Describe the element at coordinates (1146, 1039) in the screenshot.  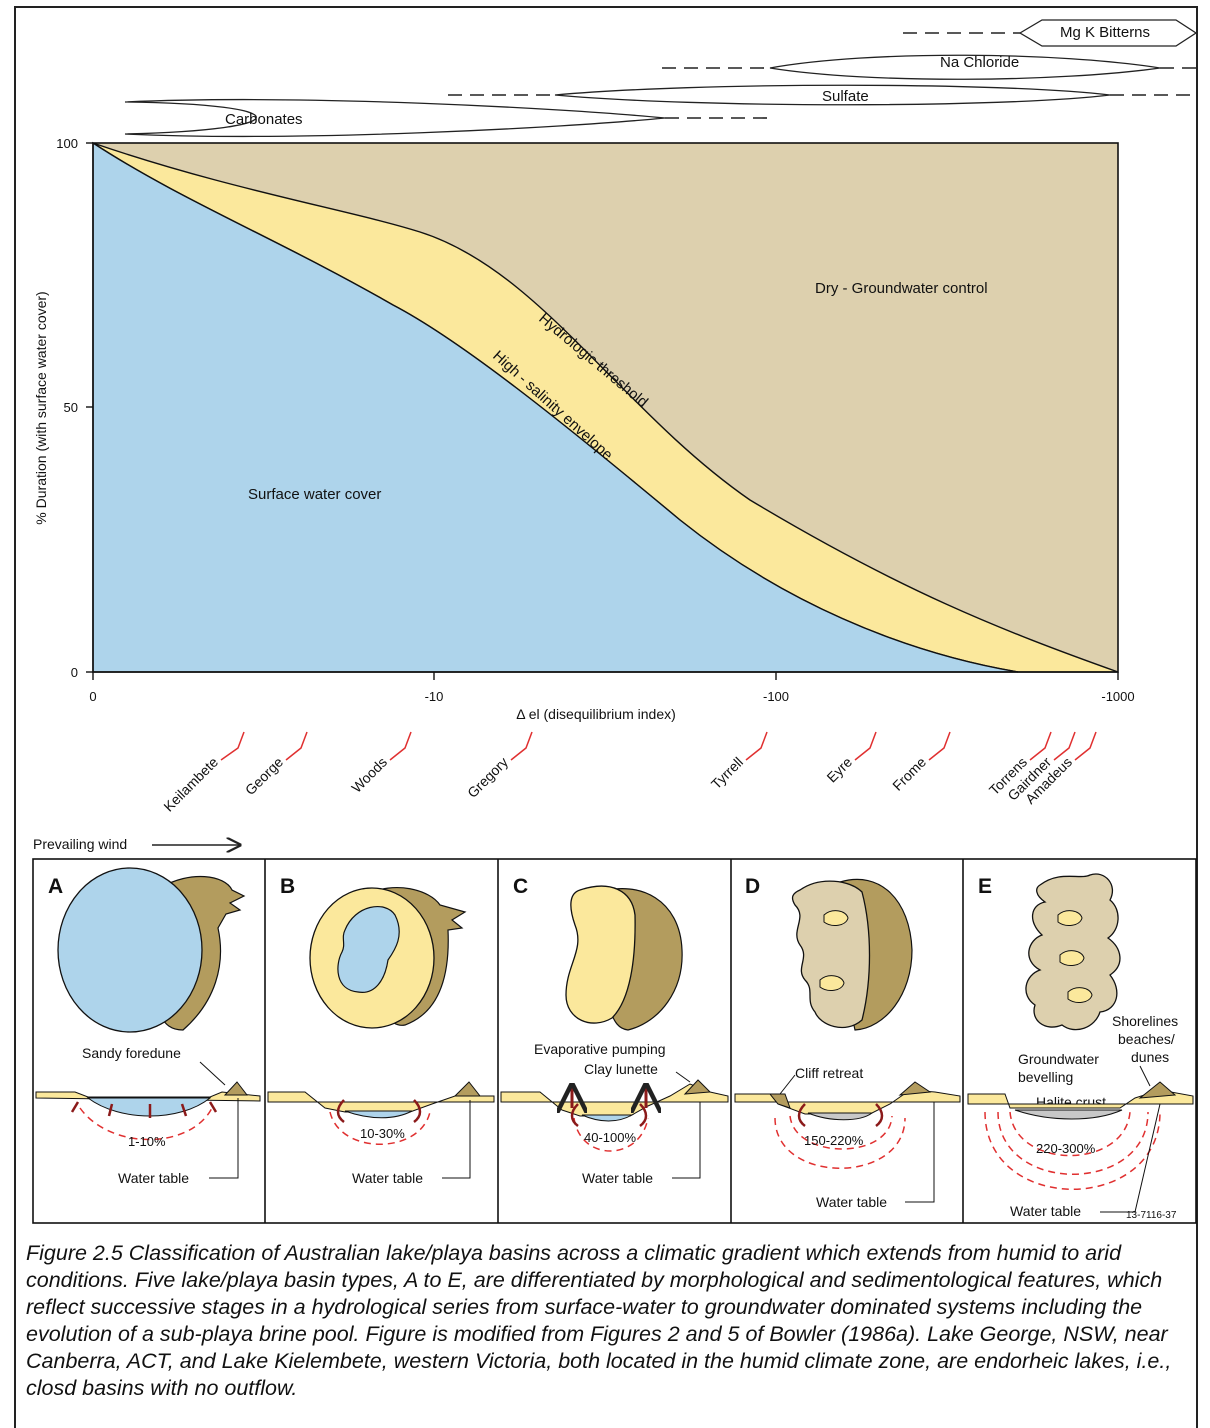
I see `label-beaches: beaches/` at that location.